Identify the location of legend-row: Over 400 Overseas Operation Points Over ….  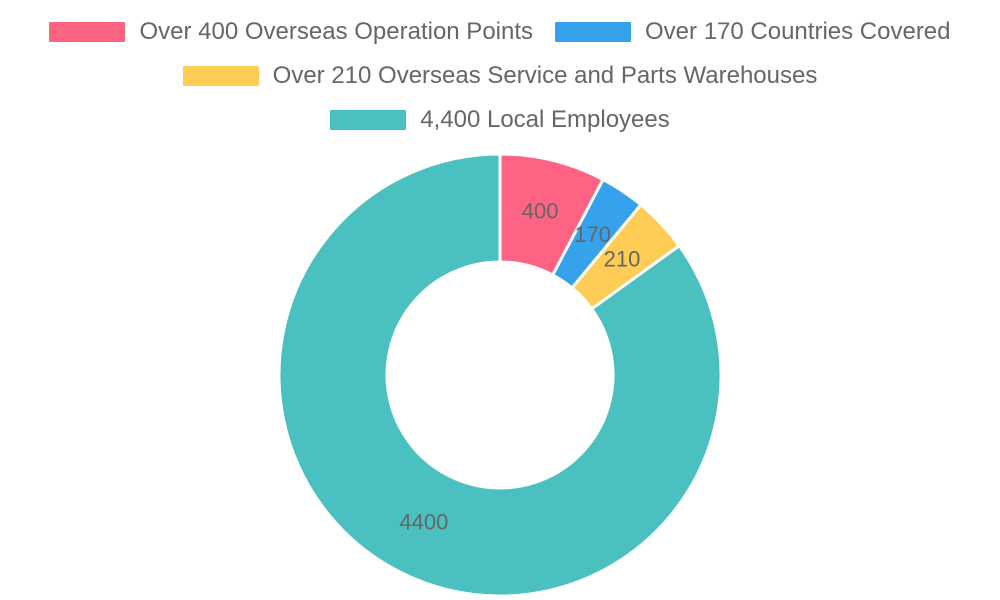
(500, 32).